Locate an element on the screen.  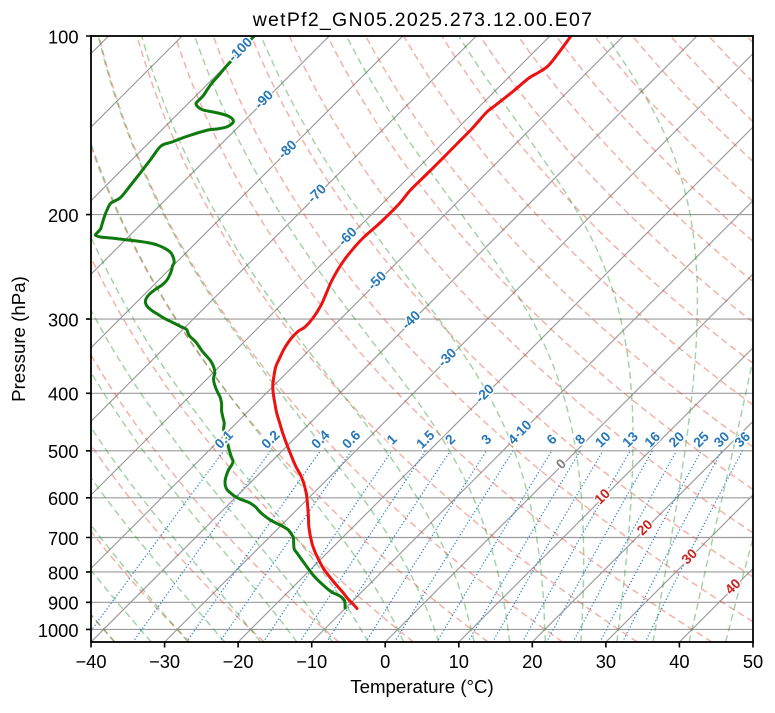
svg-text: 600 is located at coordinates (63, 498).